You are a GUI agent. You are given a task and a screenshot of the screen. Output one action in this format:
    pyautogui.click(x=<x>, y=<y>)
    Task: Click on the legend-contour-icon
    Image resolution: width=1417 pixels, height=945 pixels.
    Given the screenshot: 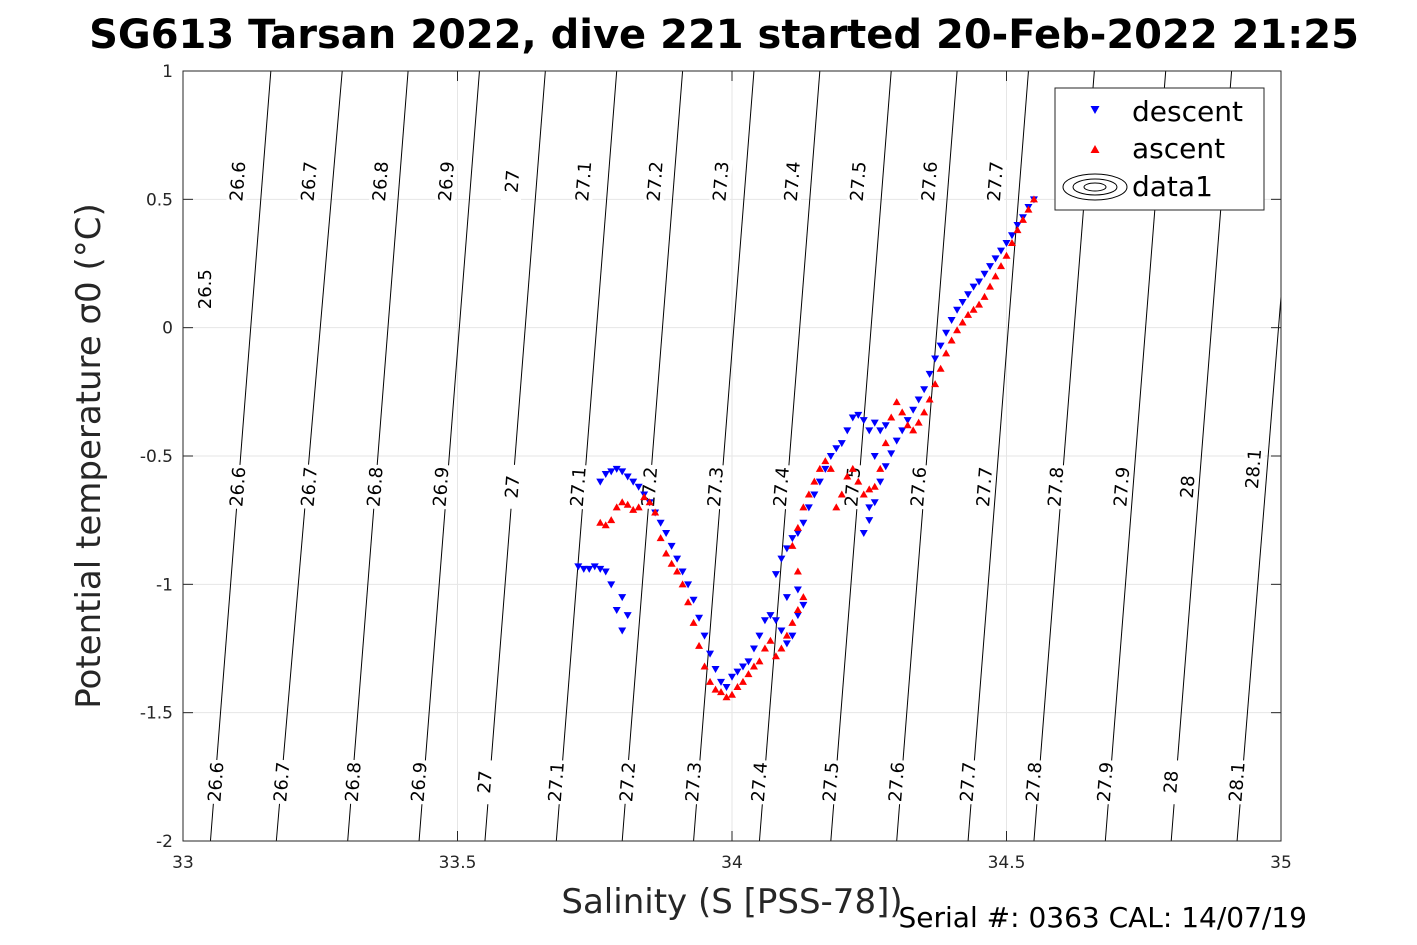 What is the action you would take?
    pyautogui.click(x=1095, y=187)
    